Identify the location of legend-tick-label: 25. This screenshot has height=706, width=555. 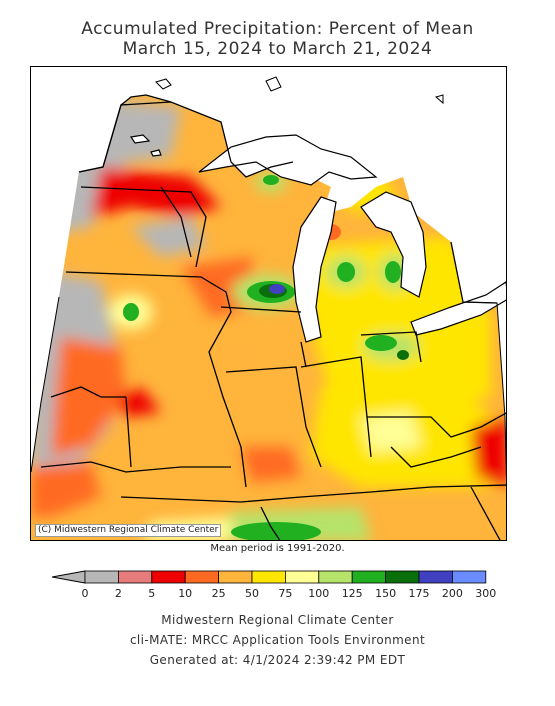
(218, 593).